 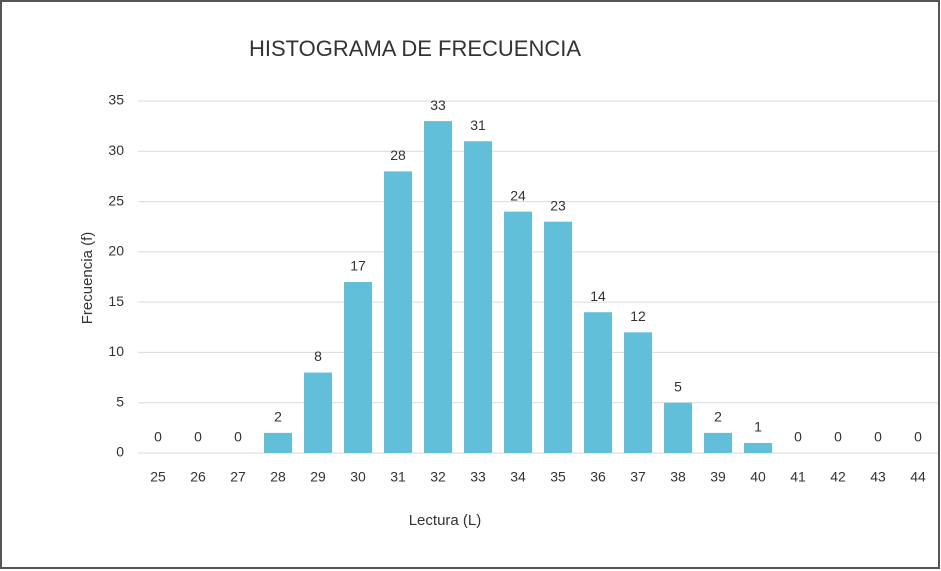 I want to click on data-label: 14, so click(x=598, y=296).